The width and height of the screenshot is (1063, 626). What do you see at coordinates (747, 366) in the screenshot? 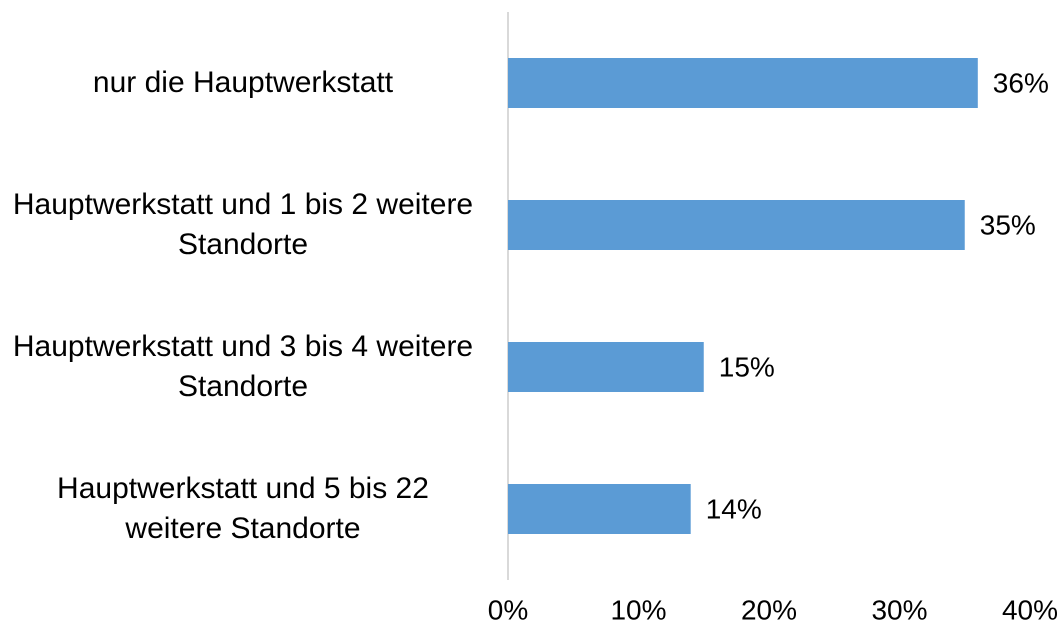
I see `value-label: 15%` at bounding box center [747, 366].